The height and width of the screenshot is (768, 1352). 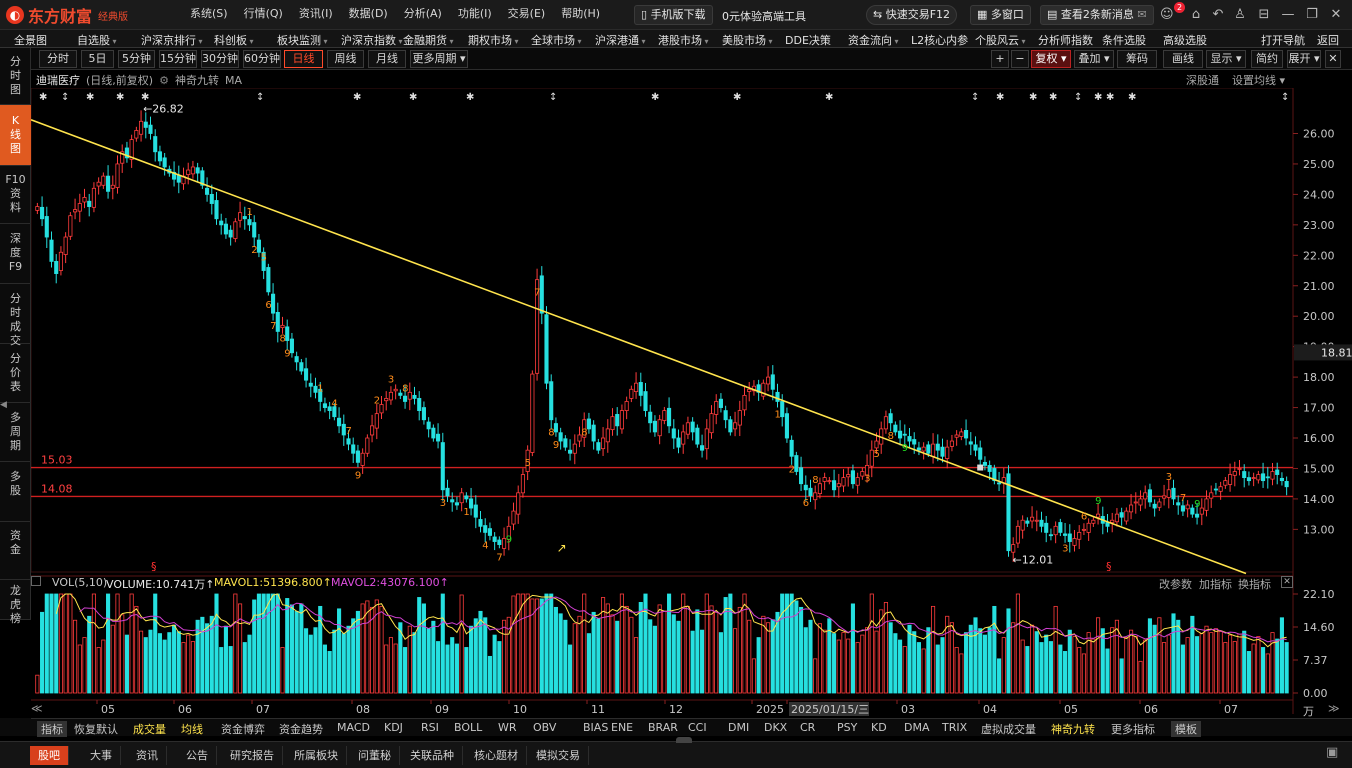 I want to click on promo-link: 0元体验高端工具, so click(x=764, y=16).